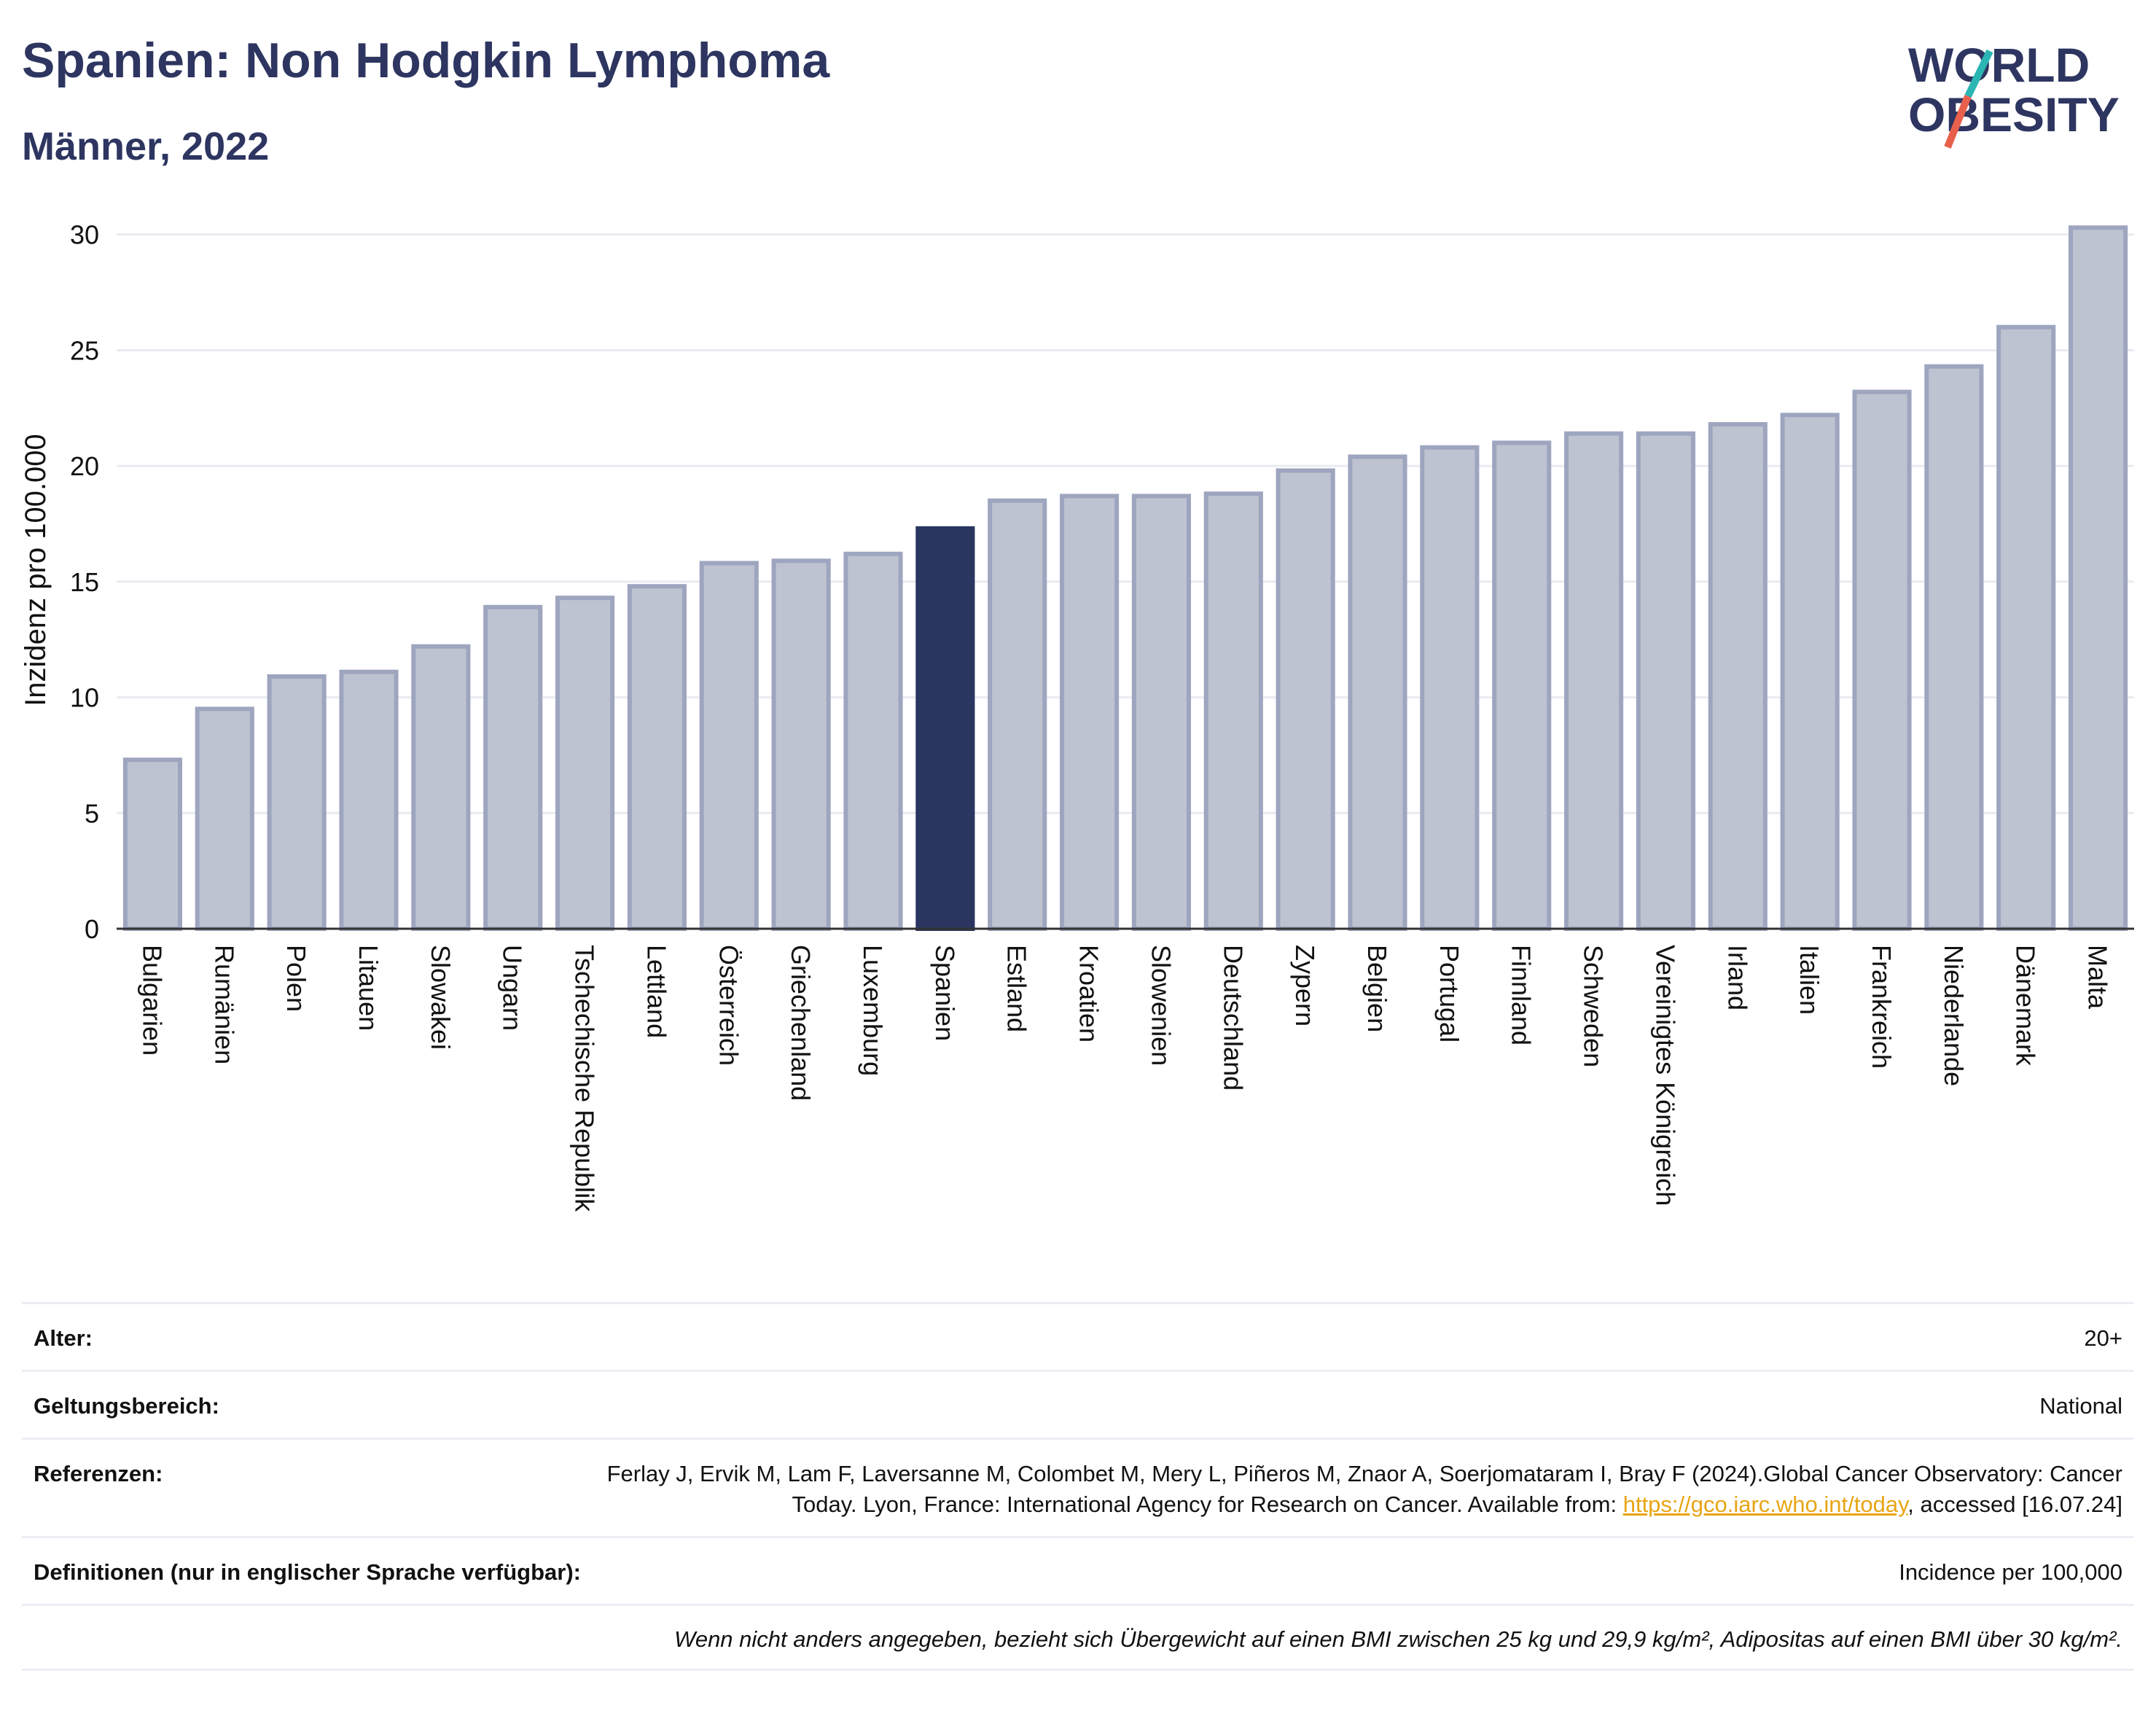 The image size is (2156, 1735). What do you see at coordinates (657, 757) in the screenshot?
I see `bar-lettland` at bounding box center [657, 757].